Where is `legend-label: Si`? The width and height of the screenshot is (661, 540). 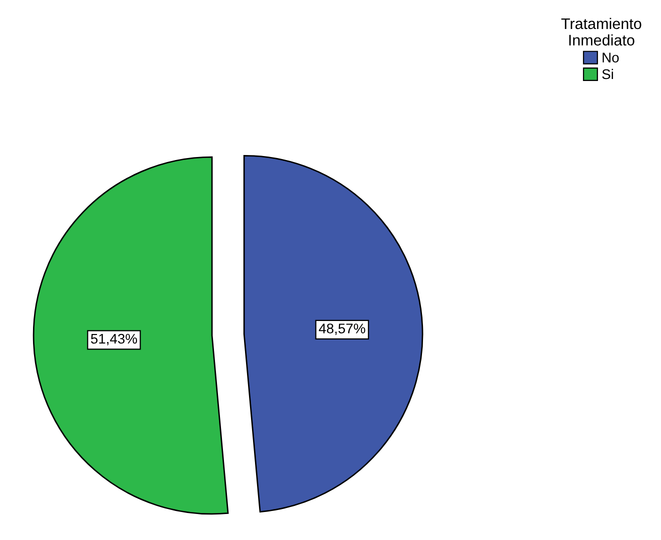 legend-label: Si is located at coordinates (607, 74).